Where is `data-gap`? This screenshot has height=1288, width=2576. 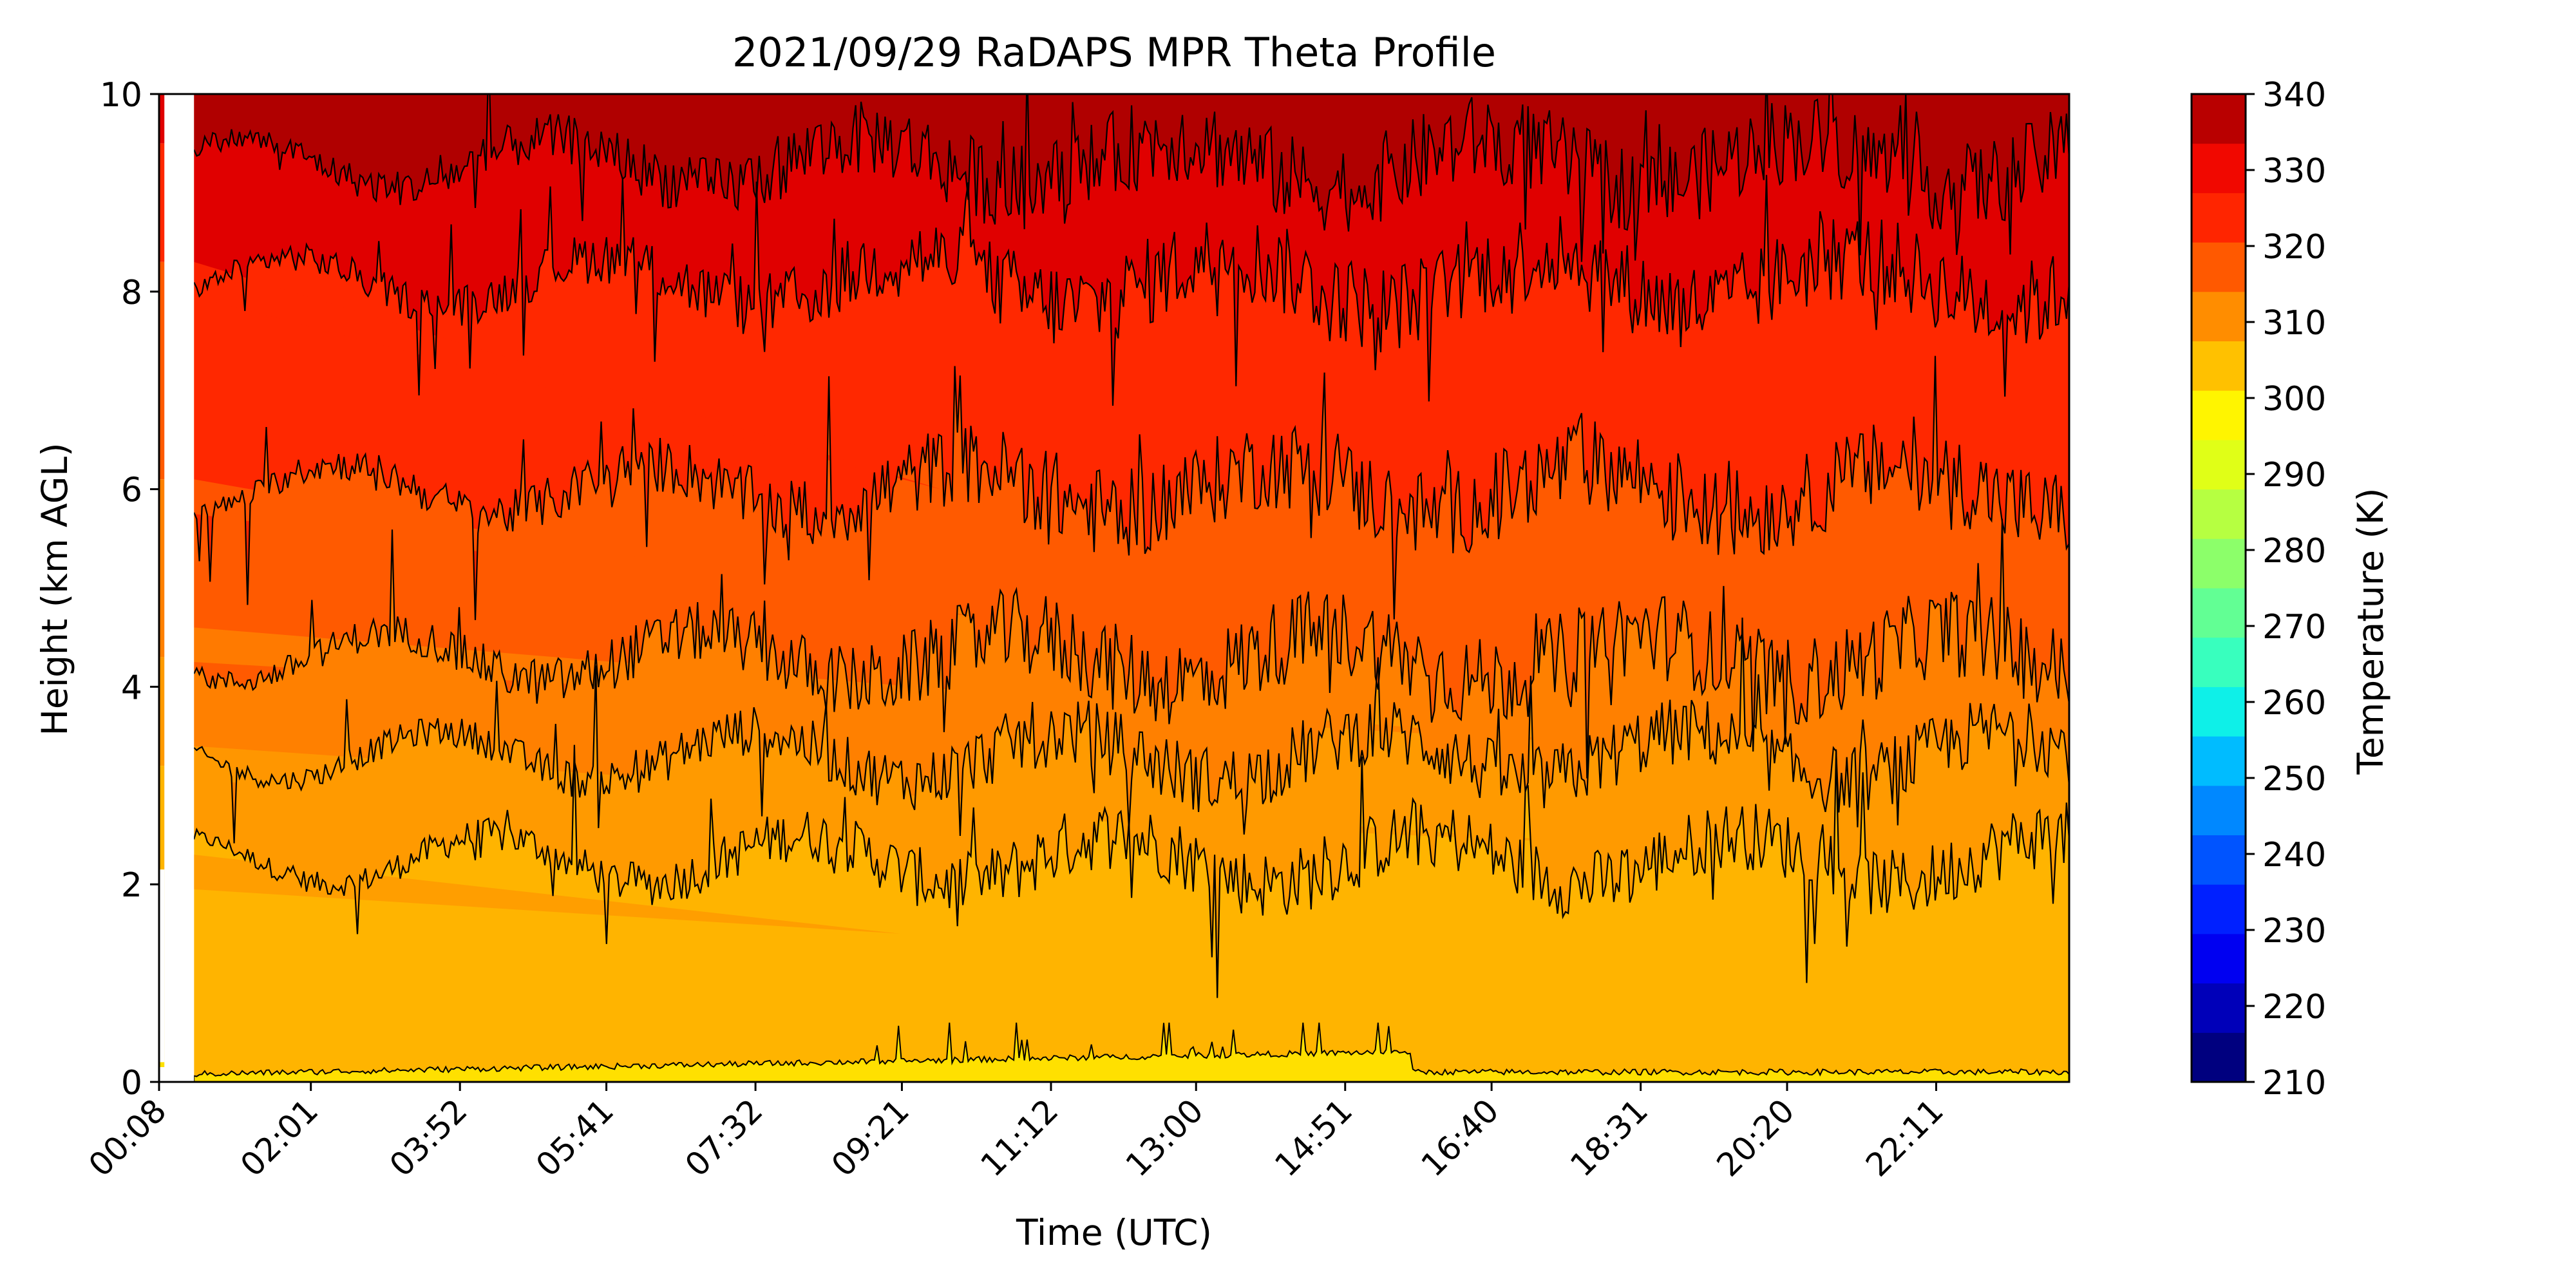 data-gap is located at coordinates (179, 588).